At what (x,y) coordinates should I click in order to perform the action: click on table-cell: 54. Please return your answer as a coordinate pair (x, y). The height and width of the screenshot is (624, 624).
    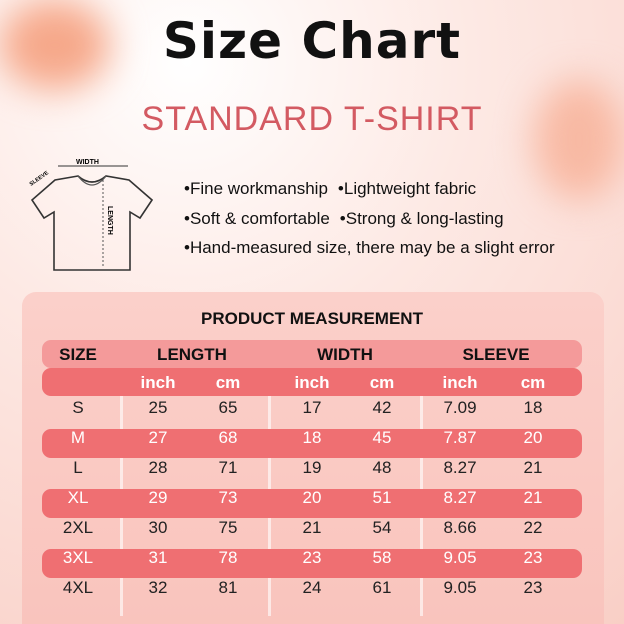
    Looking at the image, I should click on (382, 527).